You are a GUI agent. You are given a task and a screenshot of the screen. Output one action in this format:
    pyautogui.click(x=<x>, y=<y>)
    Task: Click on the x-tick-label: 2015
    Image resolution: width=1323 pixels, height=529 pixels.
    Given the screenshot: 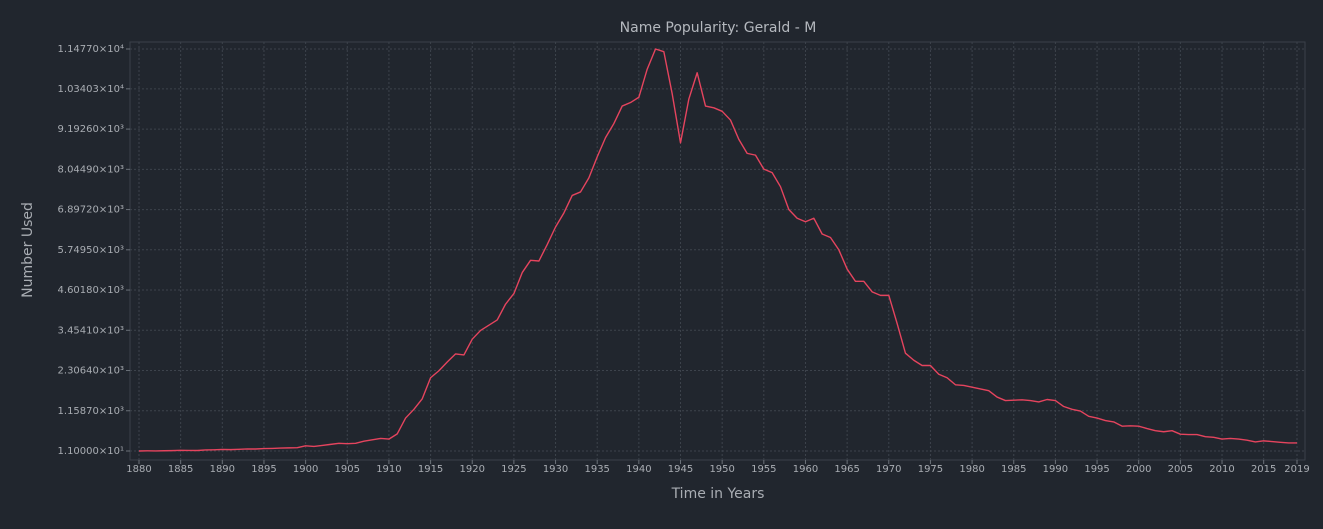 What is the action you would take?
    pyautogui.click(x=1263, y=469)
    